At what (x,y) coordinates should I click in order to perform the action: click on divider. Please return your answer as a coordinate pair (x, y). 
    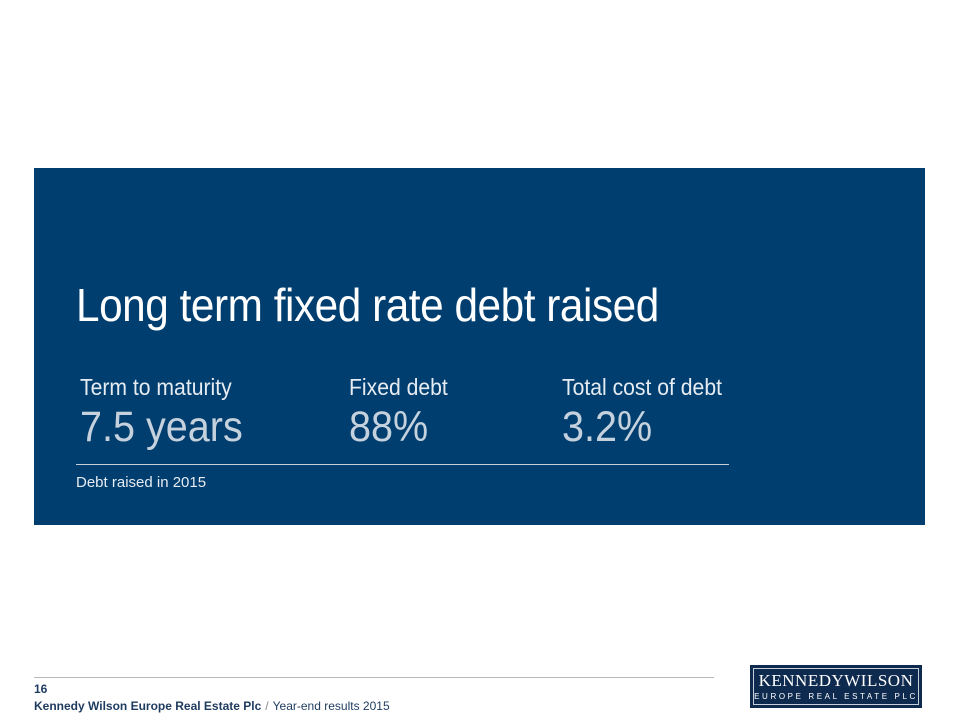
    Looking at the image, I should click on (402, 464).